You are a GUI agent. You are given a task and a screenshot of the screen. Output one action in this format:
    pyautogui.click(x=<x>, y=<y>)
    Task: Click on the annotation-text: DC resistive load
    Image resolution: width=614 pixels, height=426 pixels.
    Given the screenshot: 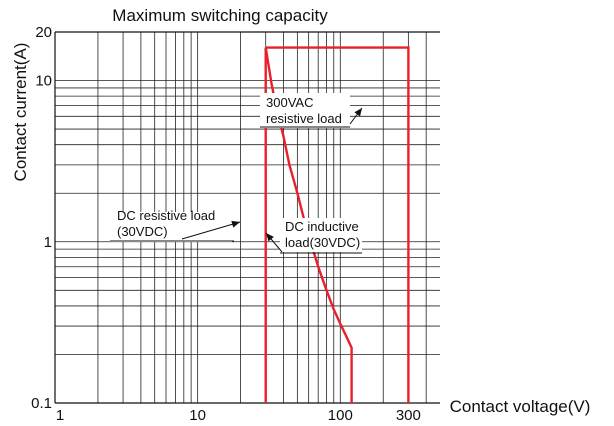 What is the action you would take?
    pyautogui.click(x=166, y=215)
    